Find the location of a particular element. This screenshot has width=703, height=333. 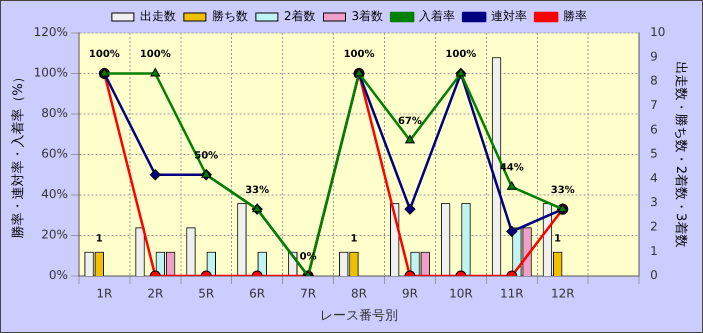

y2-tick-label: 7 is located at coordinates (654, 105).